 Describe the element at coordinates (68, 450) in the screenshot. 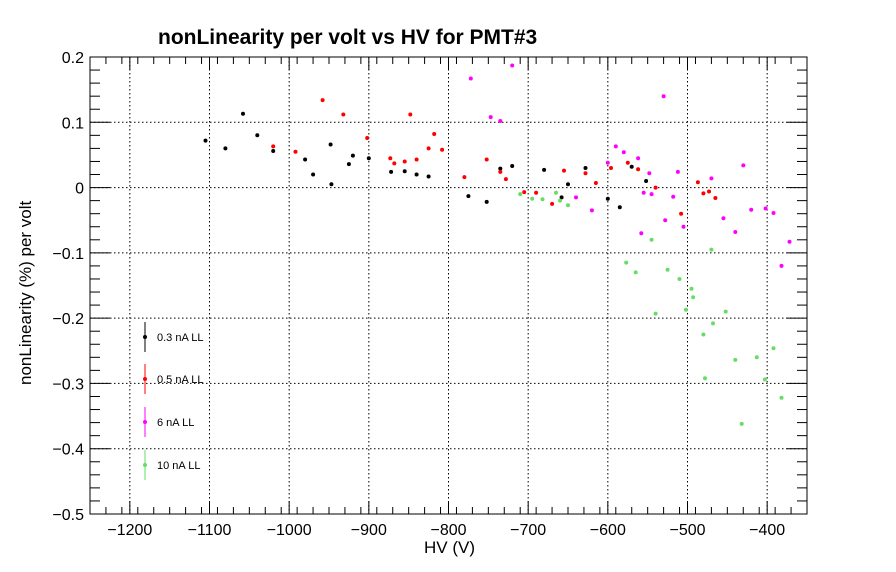

I see `y-tick-label: −0.4` at that location.